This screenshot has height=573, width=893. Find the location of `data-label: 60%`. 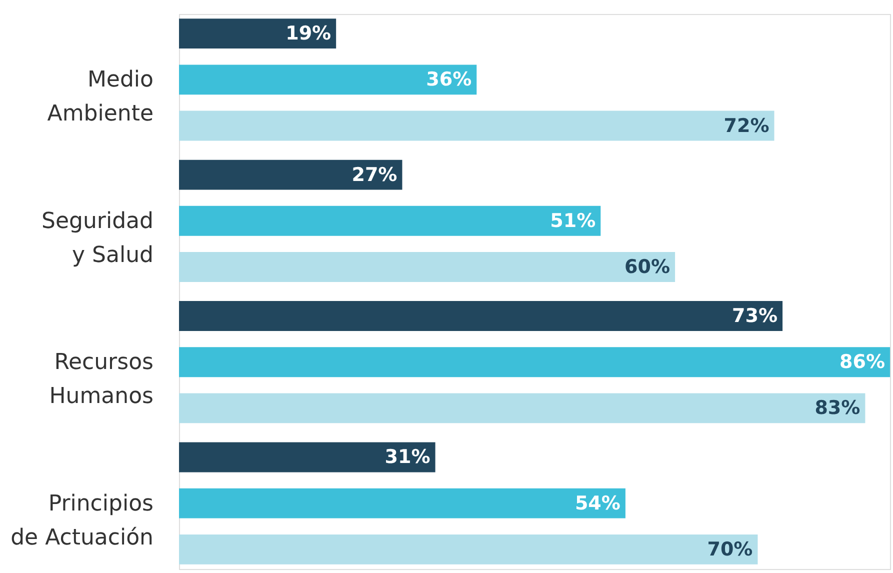

data-label: 60% is located at coordinates (647, 267).